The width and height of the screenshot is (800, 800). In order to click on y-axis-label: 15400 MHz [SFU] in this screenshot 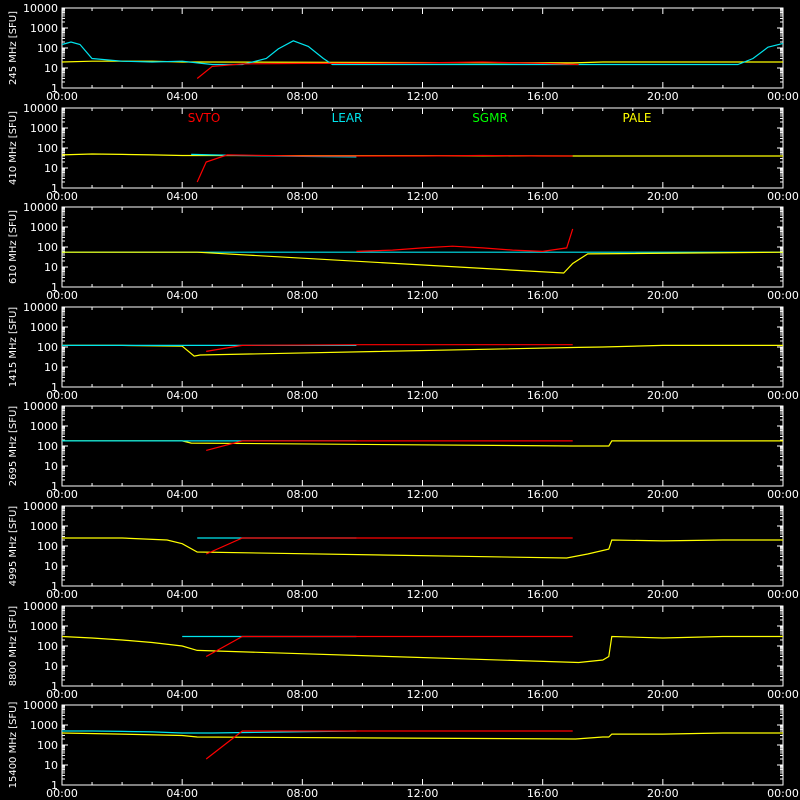, I will do `click(13, 745)`.